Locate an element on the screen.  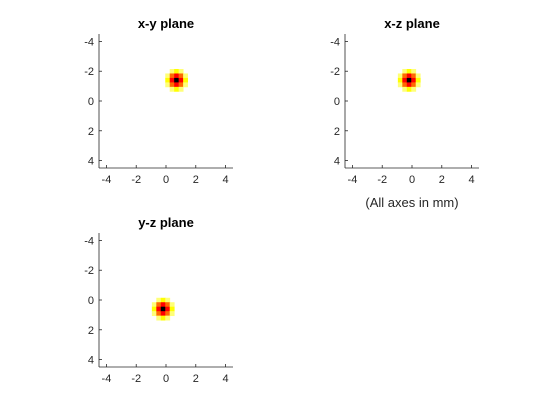
panel-title: x-z plane is located at coordinates (412, 23).